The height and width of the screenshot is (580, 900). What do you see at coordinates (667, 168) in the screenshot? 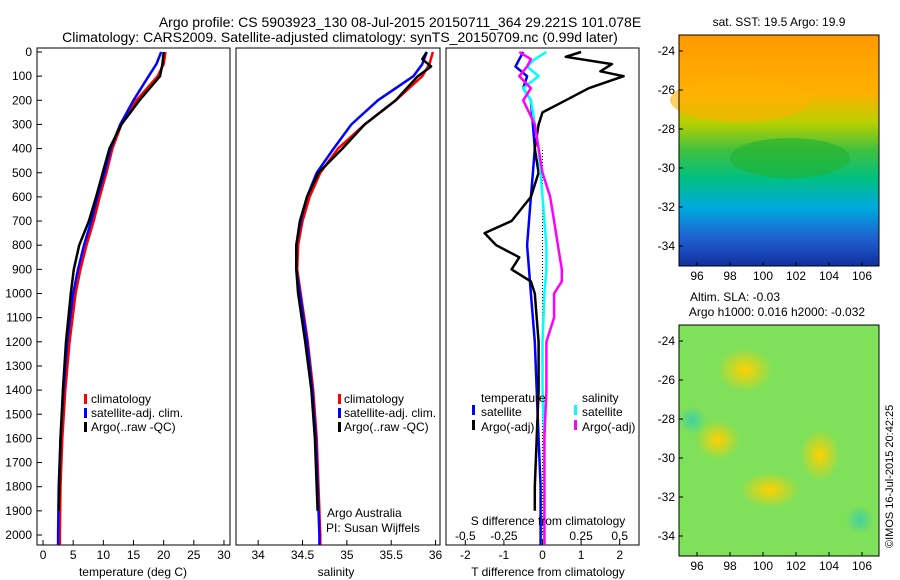
I see `map-y-tick-label: -30` at bounding box center [667, 168].